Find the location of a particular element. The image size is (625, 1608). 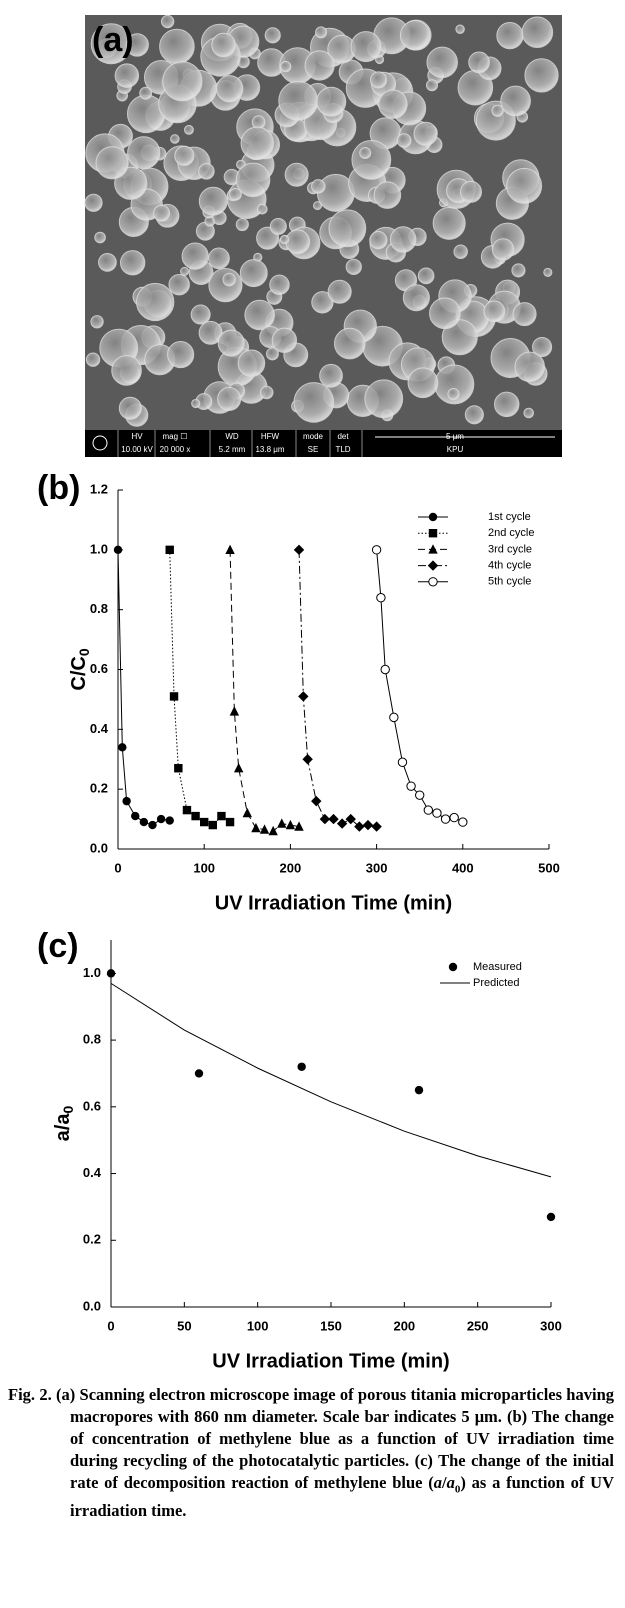

x-axis-label: UV Irradiation Time (min) is located at coordinates (330, 1361).